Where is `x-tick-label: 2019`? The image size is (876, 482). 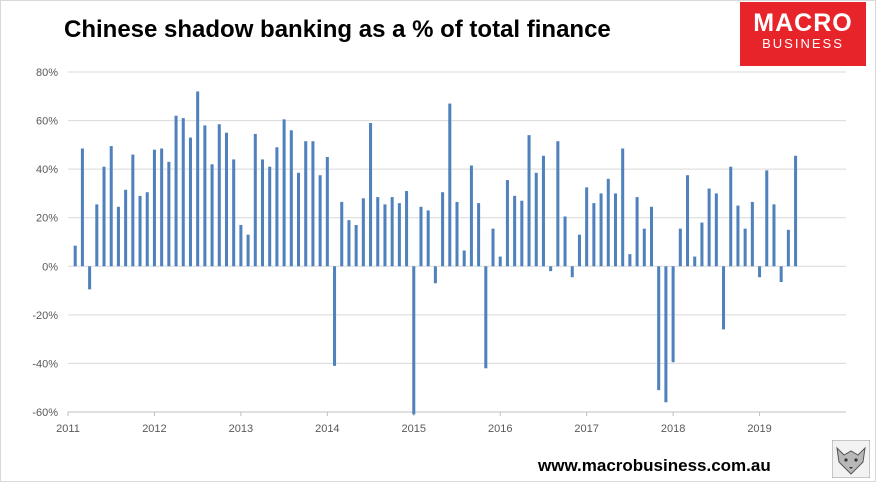 x-tick-label: 2019 is located at coordinates (759, 429).